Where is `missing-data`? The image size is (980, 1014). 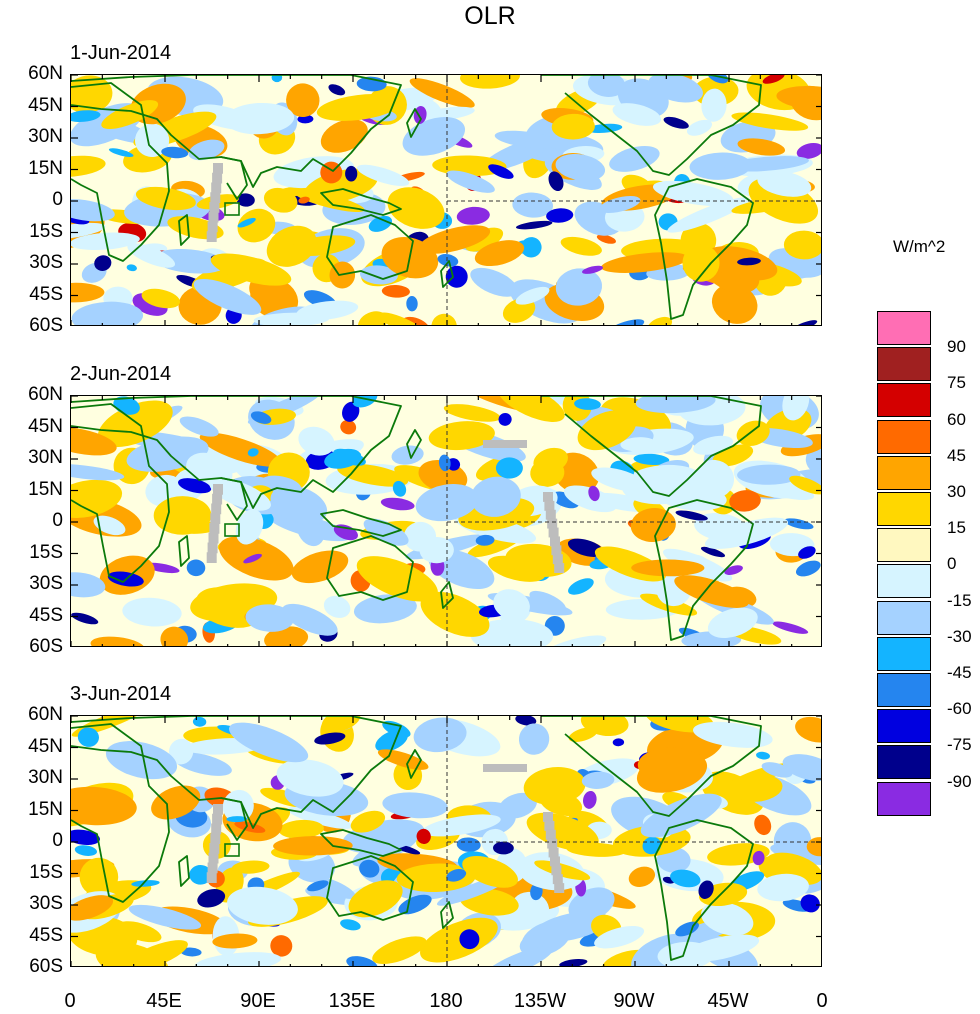
missing-data is located at coordinates (385, 506).